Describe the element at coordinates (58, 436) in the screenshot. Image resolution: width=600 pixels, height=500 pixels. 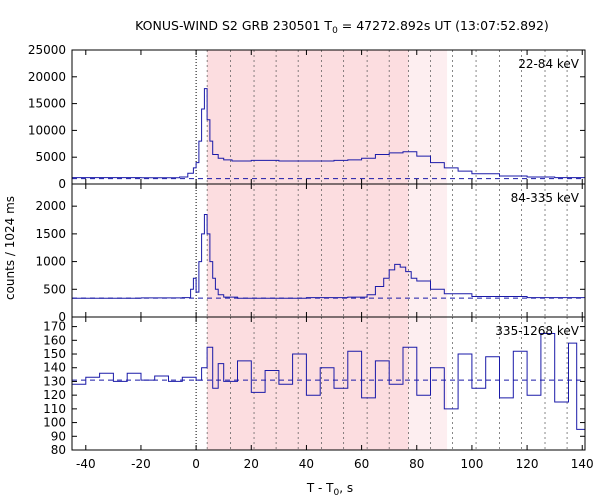
I see `y-tick-label: 90` at that location.